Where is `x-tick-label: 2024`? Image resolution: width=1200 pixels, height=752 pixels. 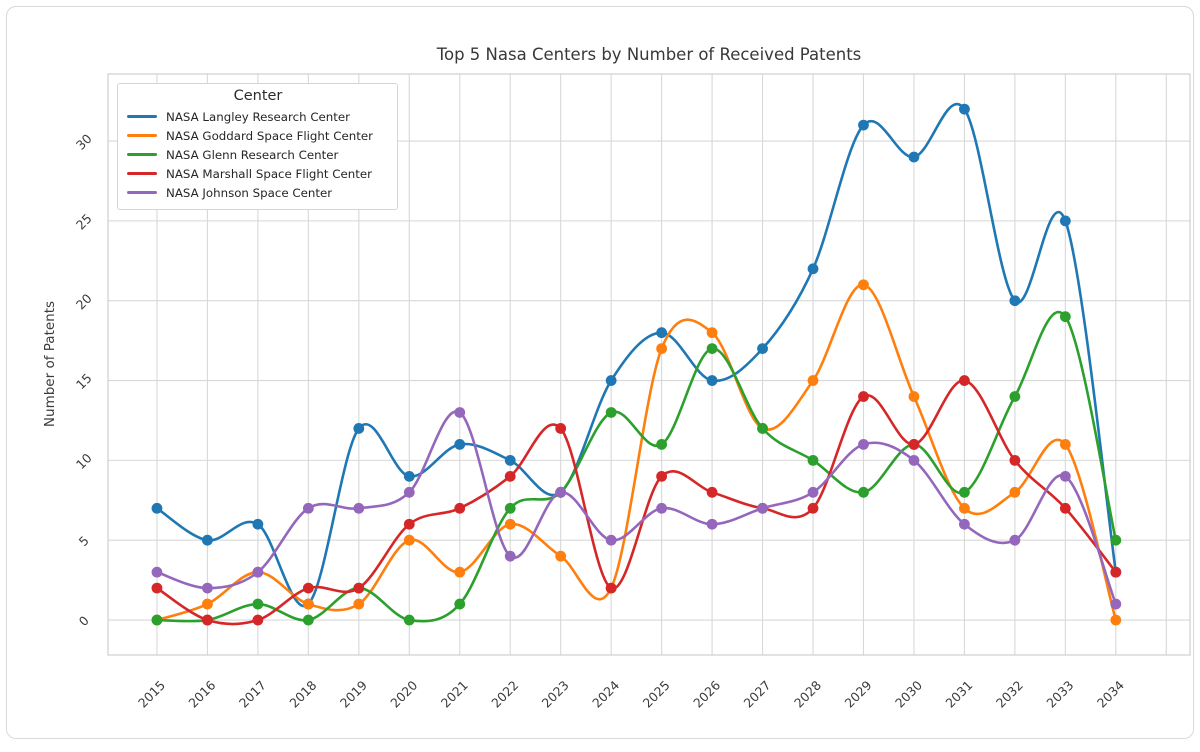
x-tick-label: 2024 is located at coordinates (605, 693).